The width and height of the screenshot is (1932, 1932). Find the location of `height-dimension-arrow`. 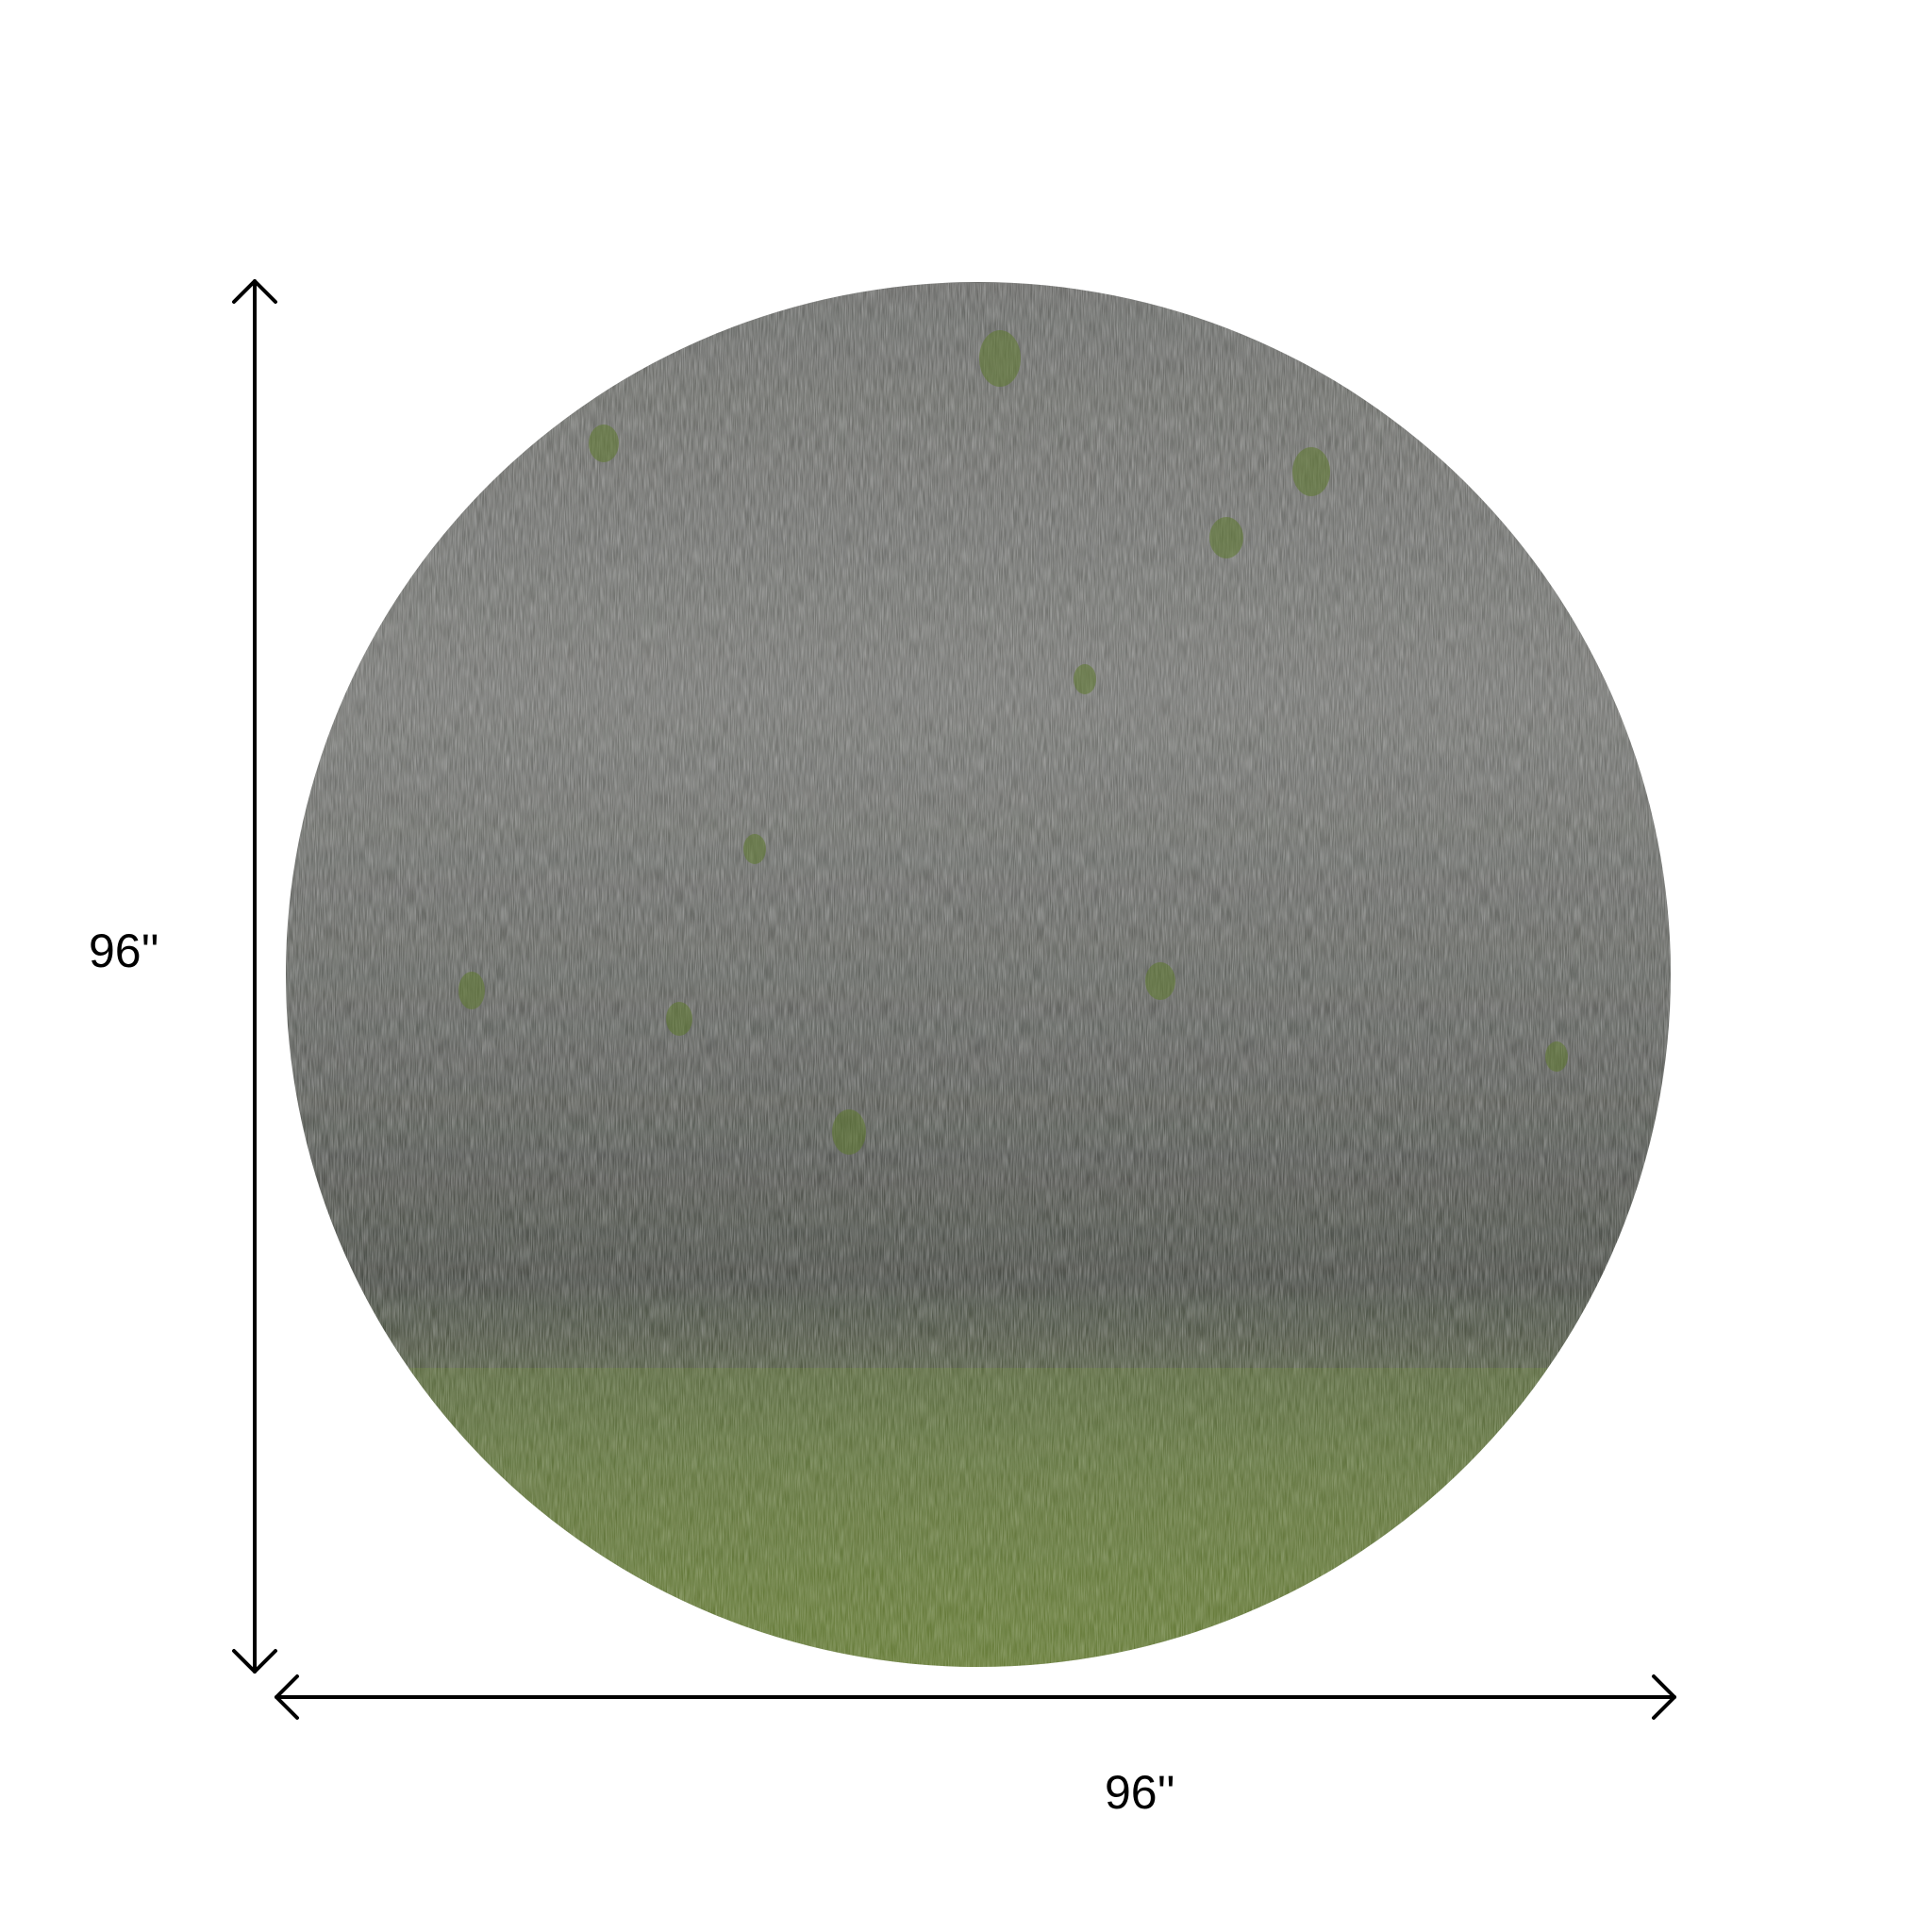

height-dimension-arrow is located at coordinates (255, 976).